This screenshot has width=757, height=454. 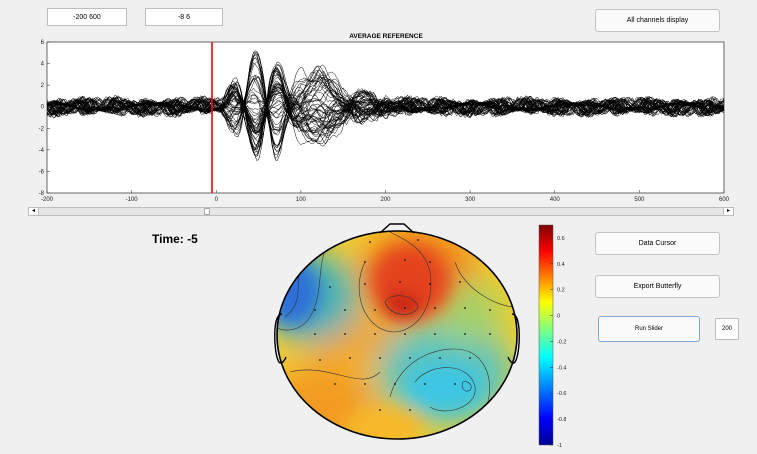 What do you see at coordinates (175, 239) in the screenshot?
I see `time-label: Time: -5` at bounding box center [175, 239].